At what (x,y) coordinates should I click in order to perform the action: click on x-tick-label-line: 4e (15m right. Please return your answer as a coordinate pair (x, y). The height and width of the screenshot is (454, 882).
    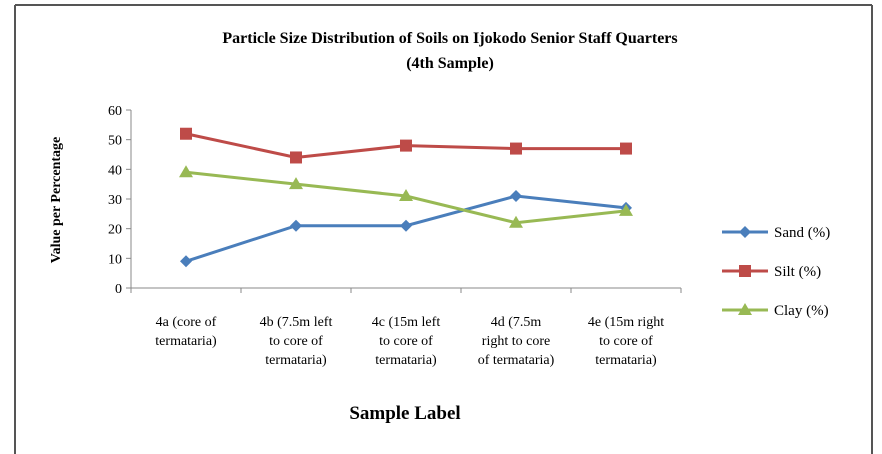
    Looking at the image, I should click on (626, 322).